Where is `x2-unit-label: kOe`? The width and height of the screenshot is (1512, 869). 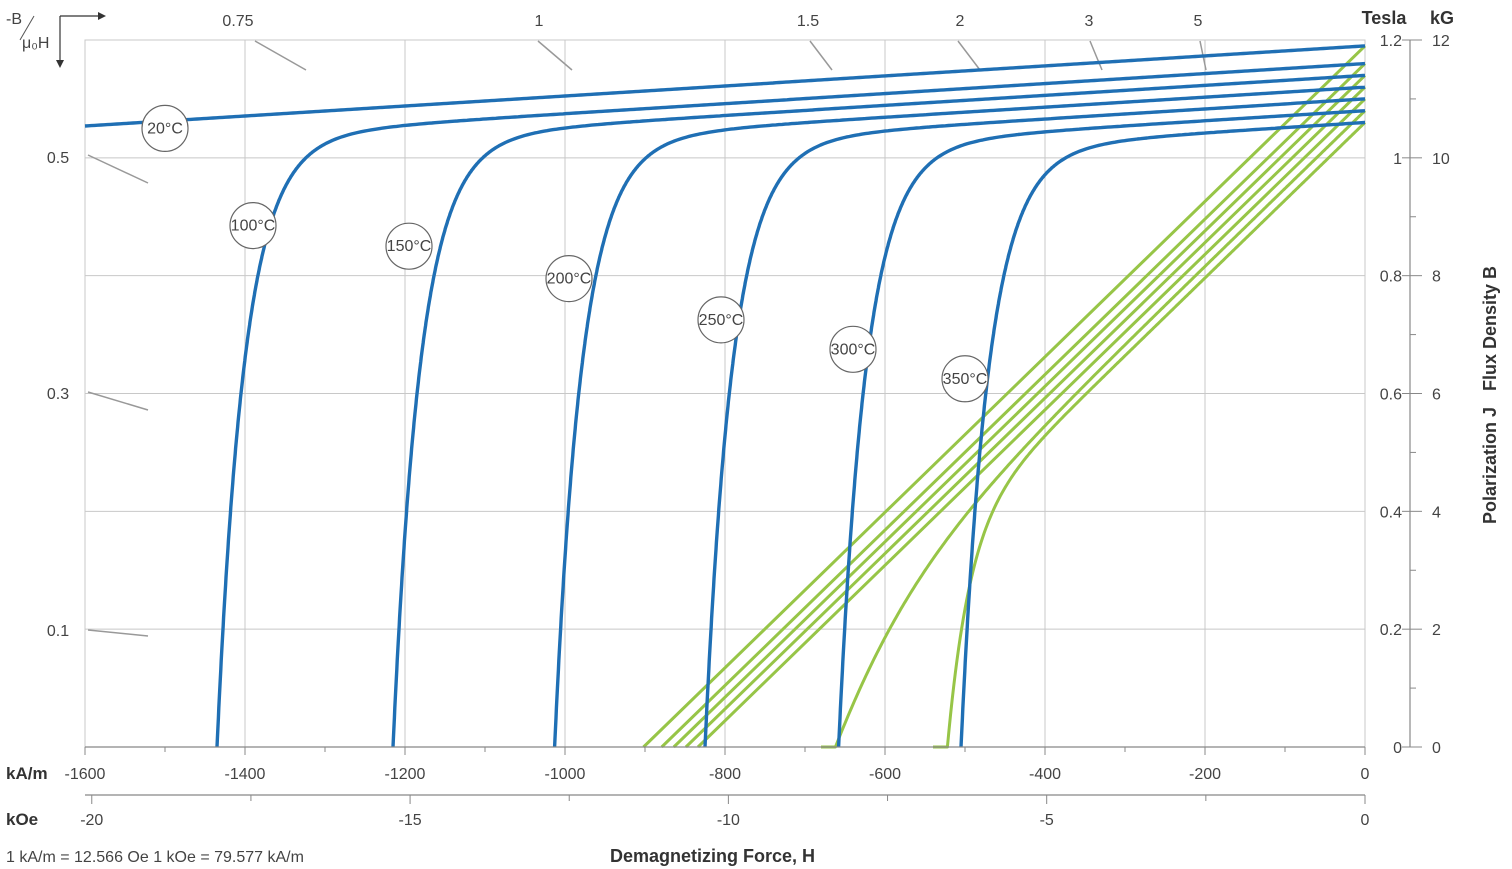 x2-unit-label: kOe is located at coordinates (22, 819).